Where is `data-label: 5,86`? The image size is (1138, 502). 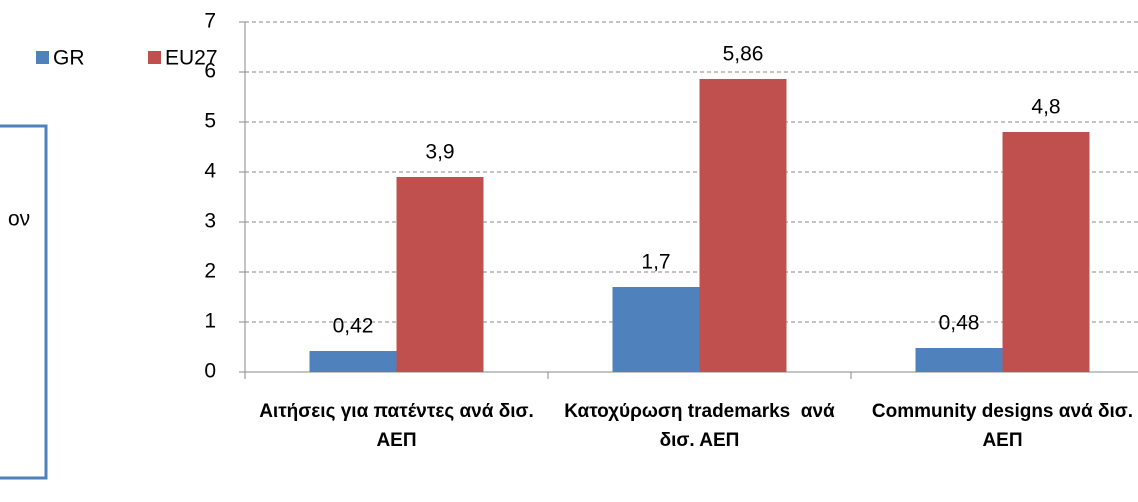 data-label: 5,86 is located at coordinates (743, 54).